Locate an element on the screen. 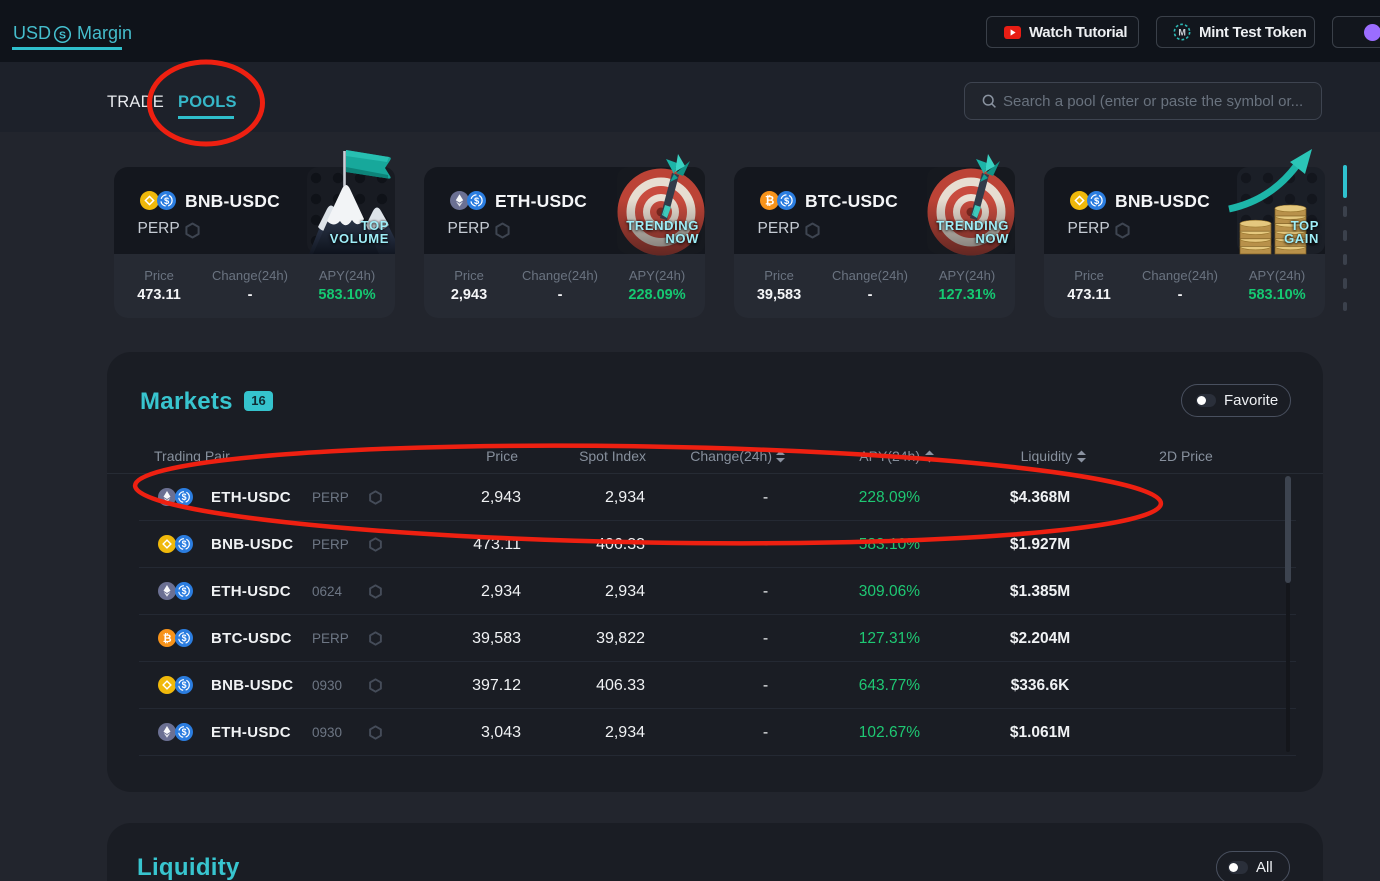 The image size is (1380, 881). svg-text: S is located at coordinates (62, 35).